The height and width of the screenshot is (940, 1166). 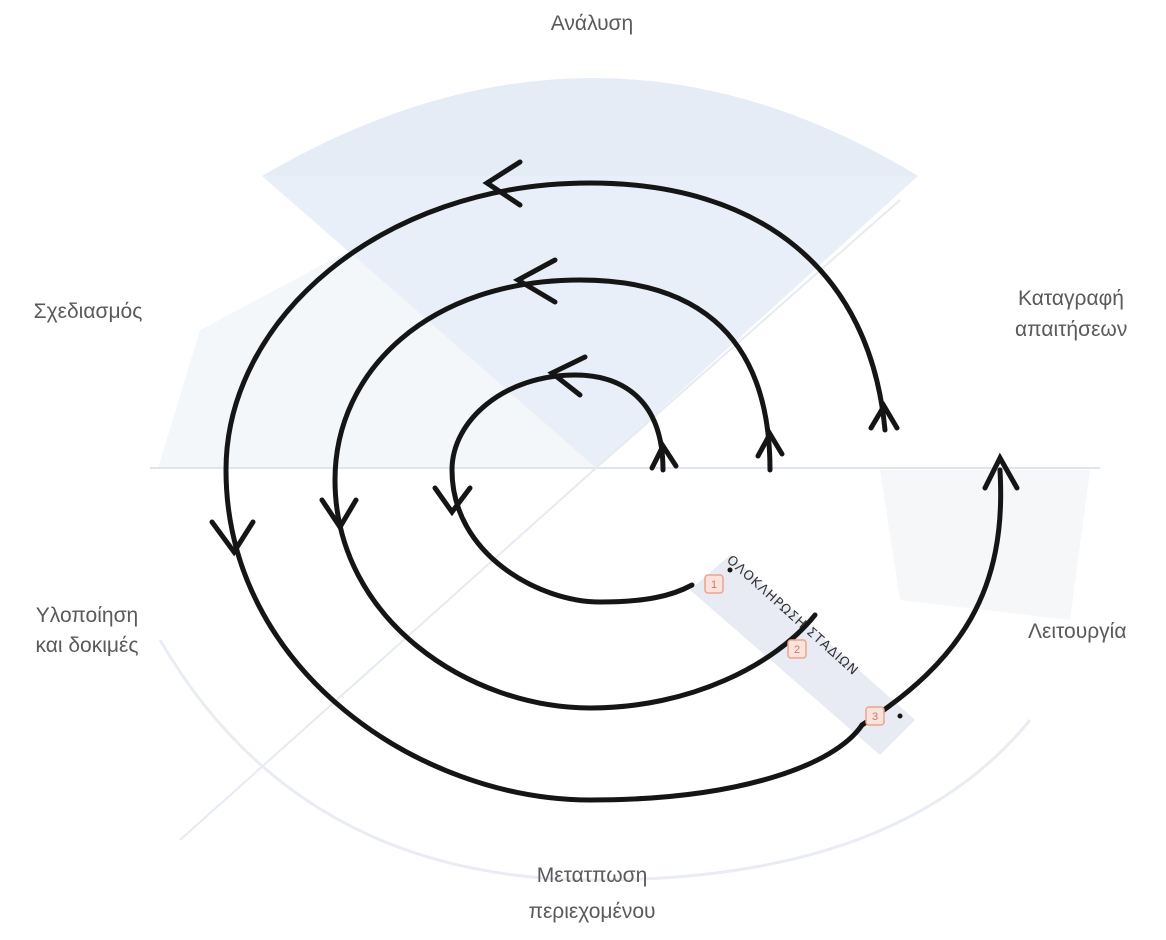 I want to click on arrowhead-outer-left, so click(x=232, y=538).